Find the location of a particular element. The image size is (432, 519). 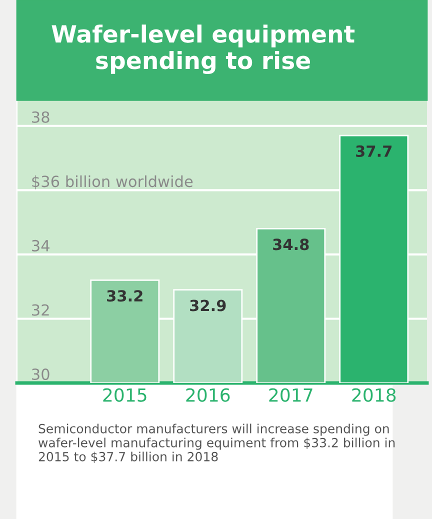

x-tick-label: 2017 is located at coordinates (290, 395).